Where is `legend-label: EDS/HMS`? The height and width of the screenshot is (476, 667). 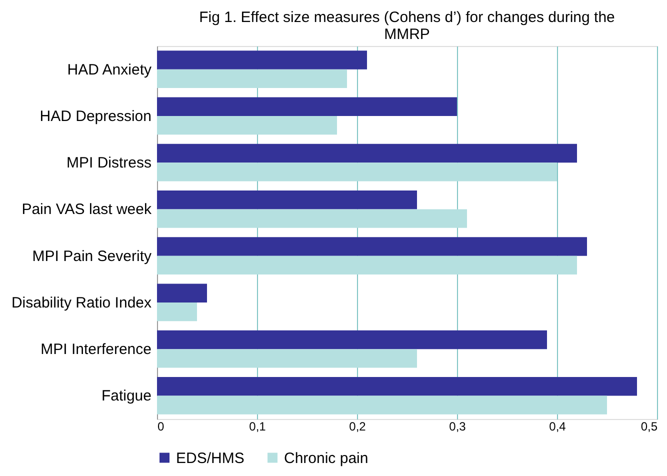
legend-label: EDS/HMS is located at coordinates (210, 458).